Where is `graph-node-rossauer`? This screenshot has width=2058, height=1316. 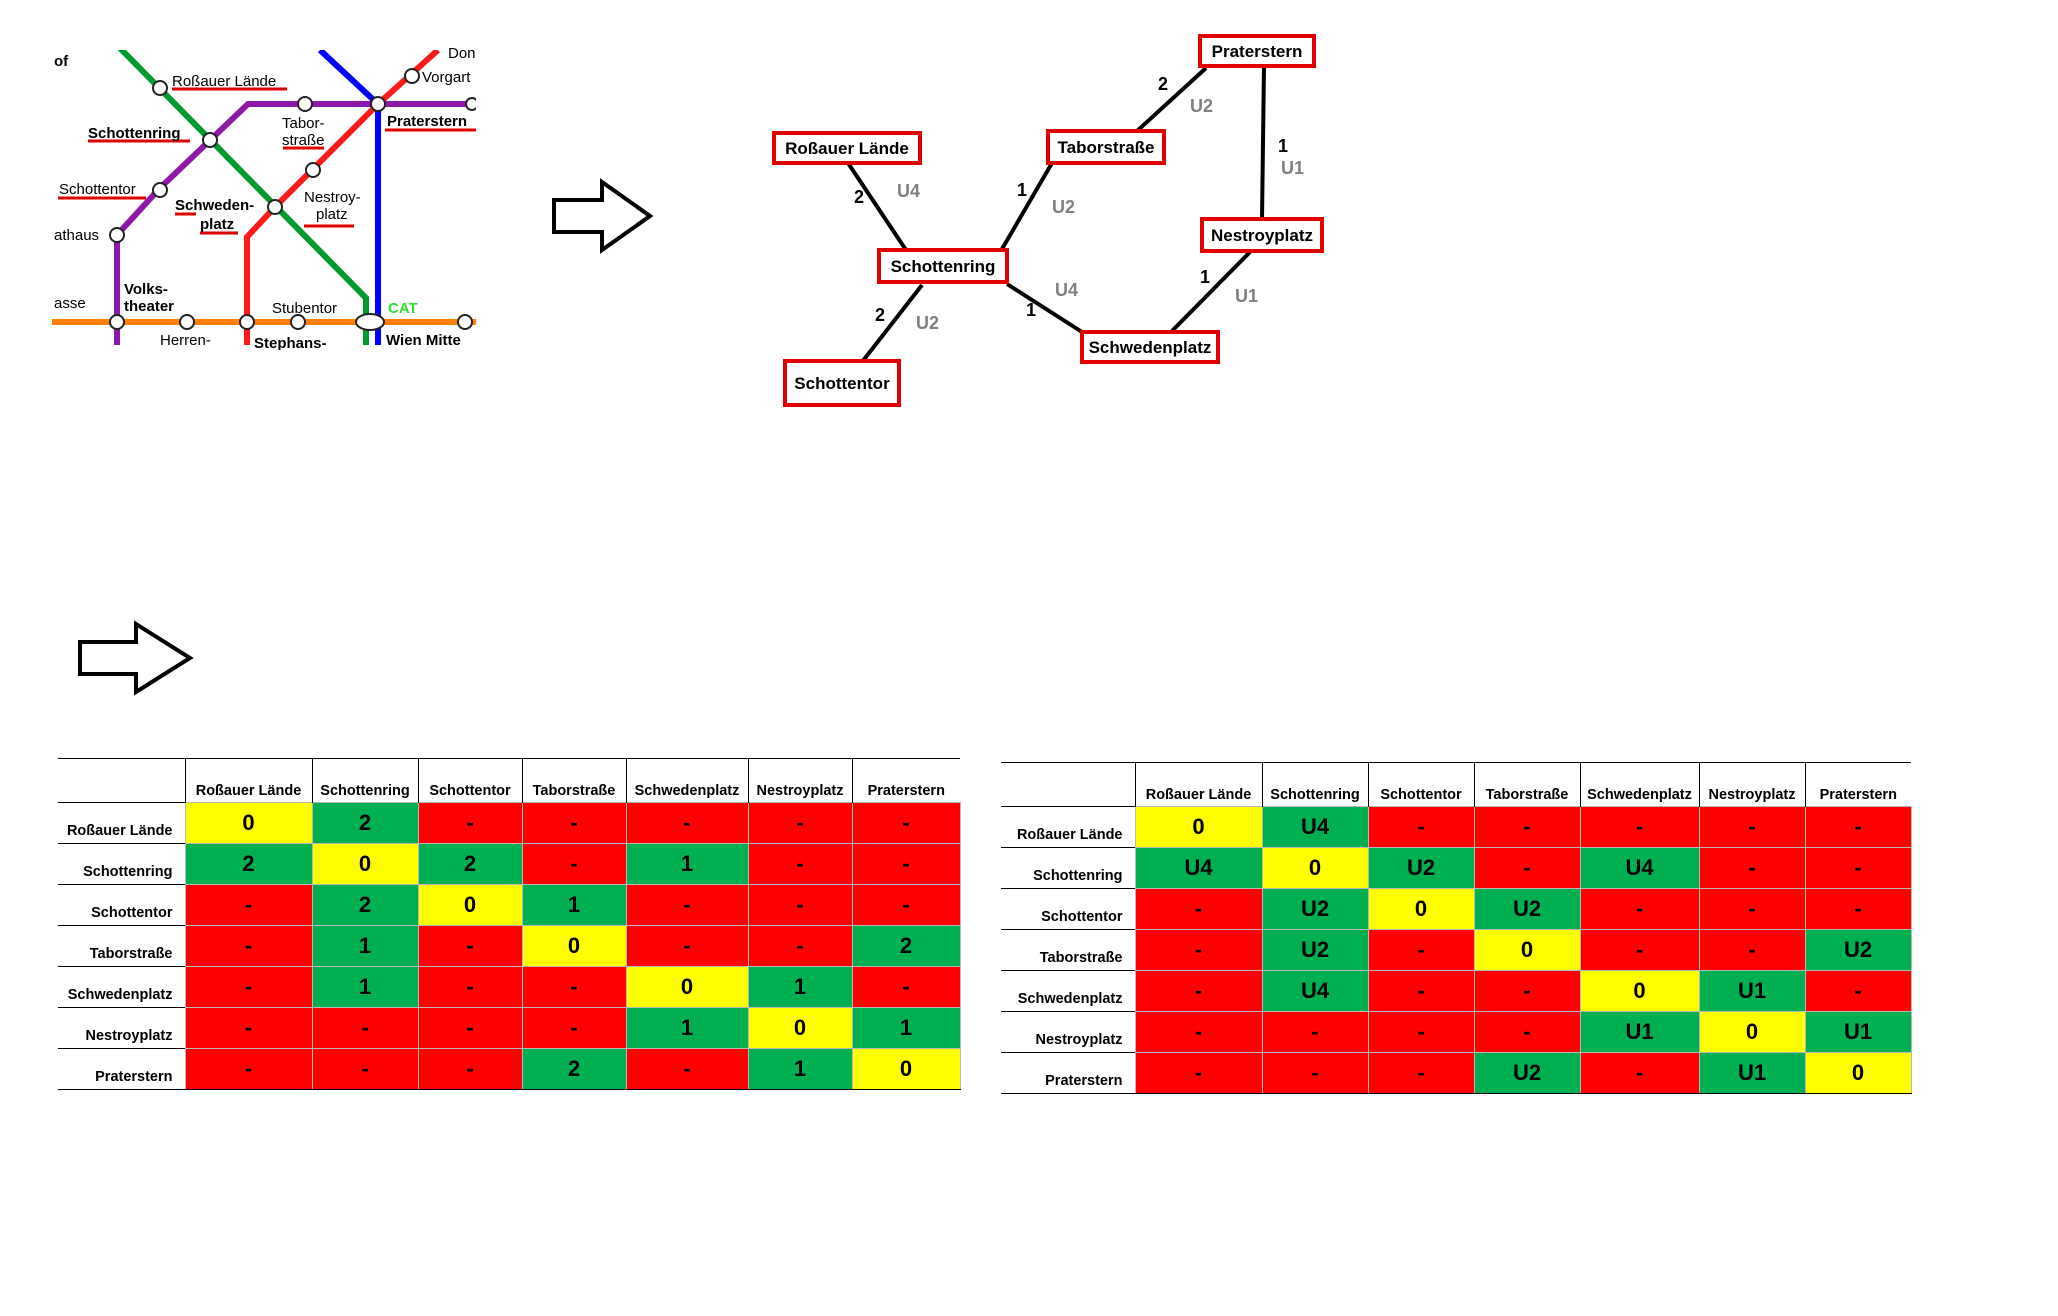
graph-node-rossauer is located at coordinates (847, 148).